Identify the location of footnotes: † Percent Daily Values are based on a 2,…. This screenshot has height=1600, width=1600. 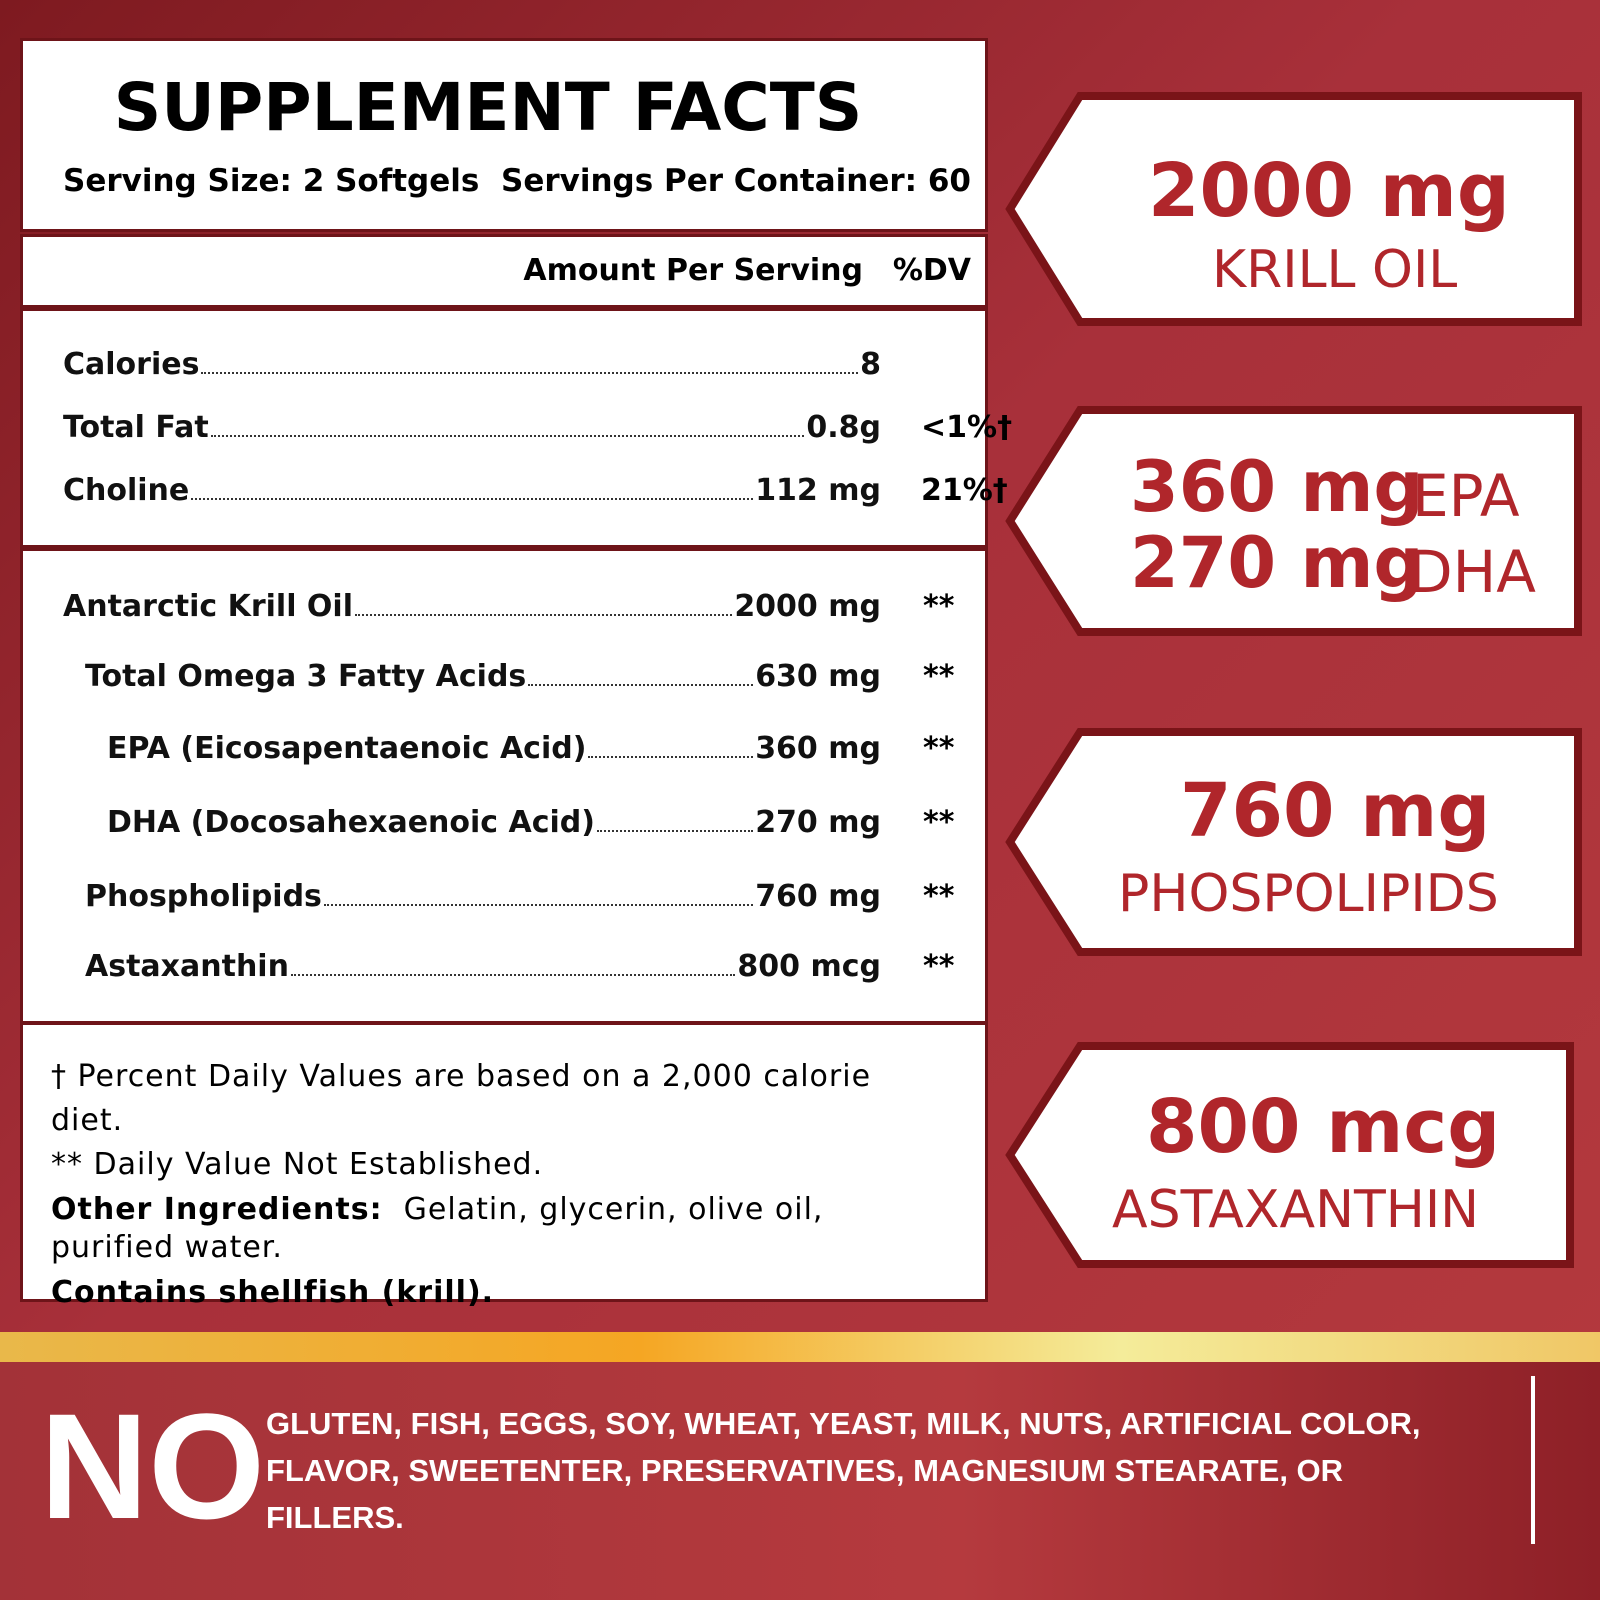
(501, 1185).